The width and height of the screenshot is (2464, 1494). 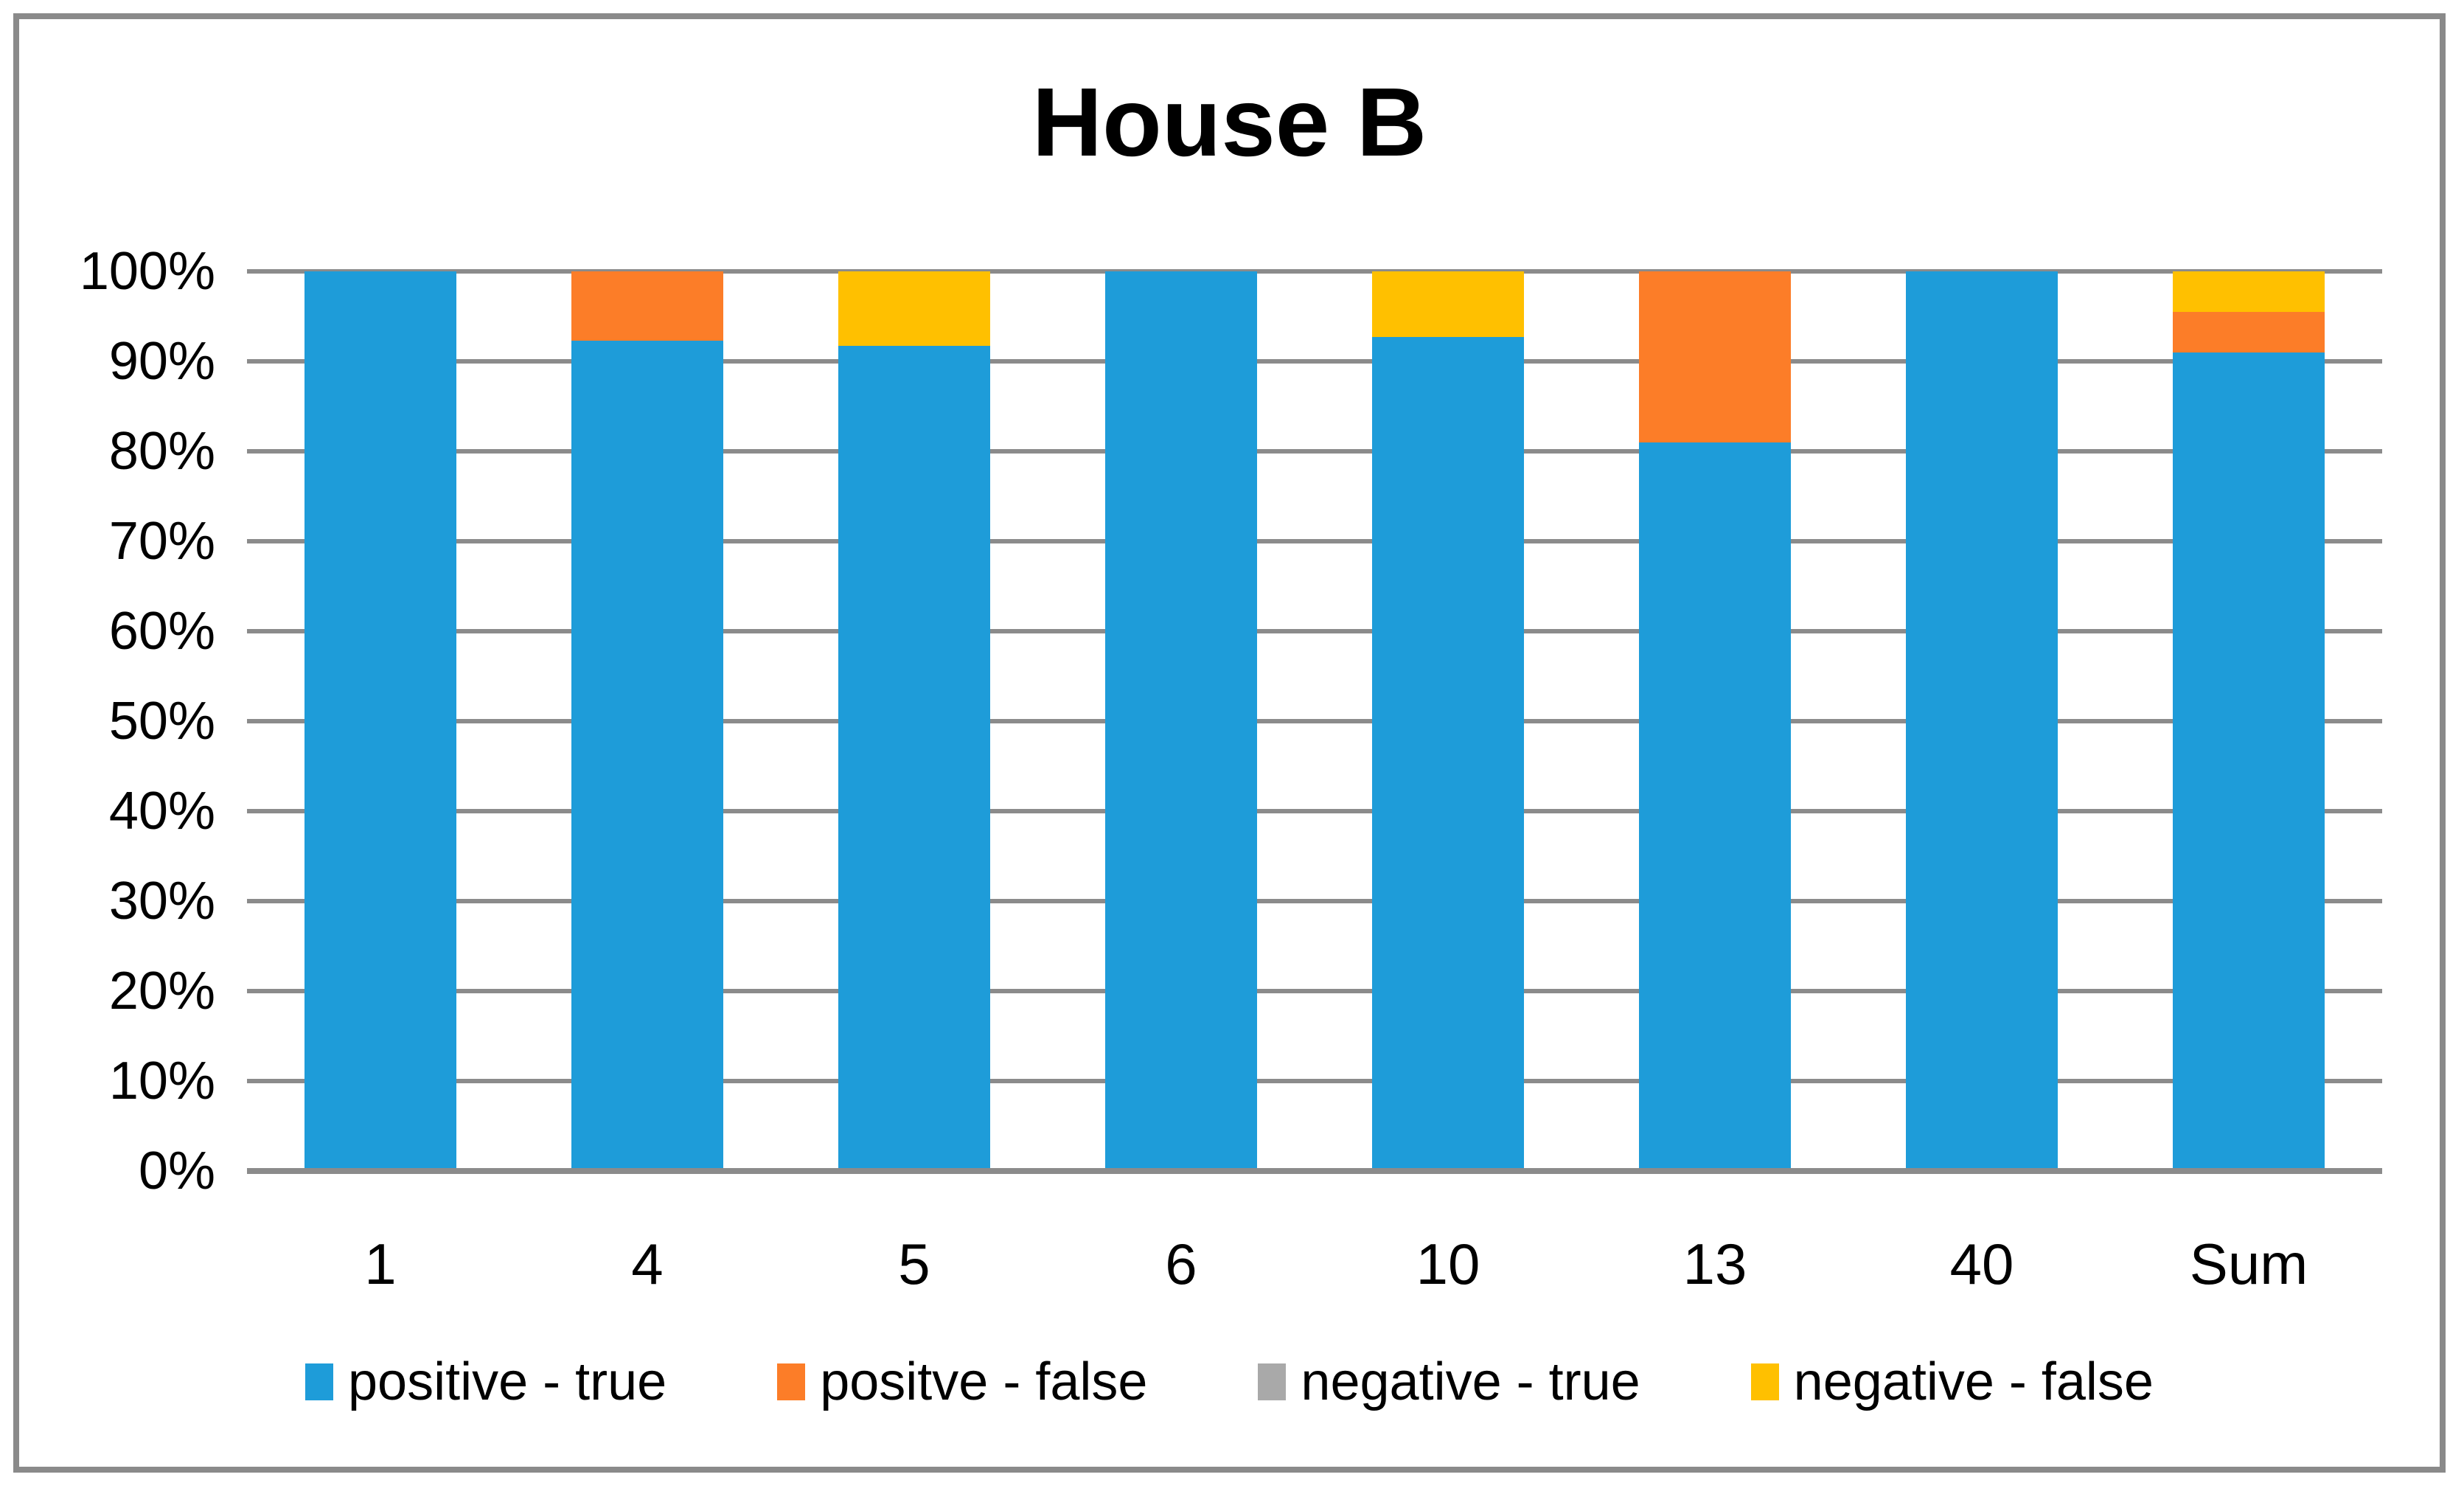 What do you see at coordinates (1448, 1263) in the screenshot?
I see `x-category-label: 10` at bounding box center [1448, 1263].